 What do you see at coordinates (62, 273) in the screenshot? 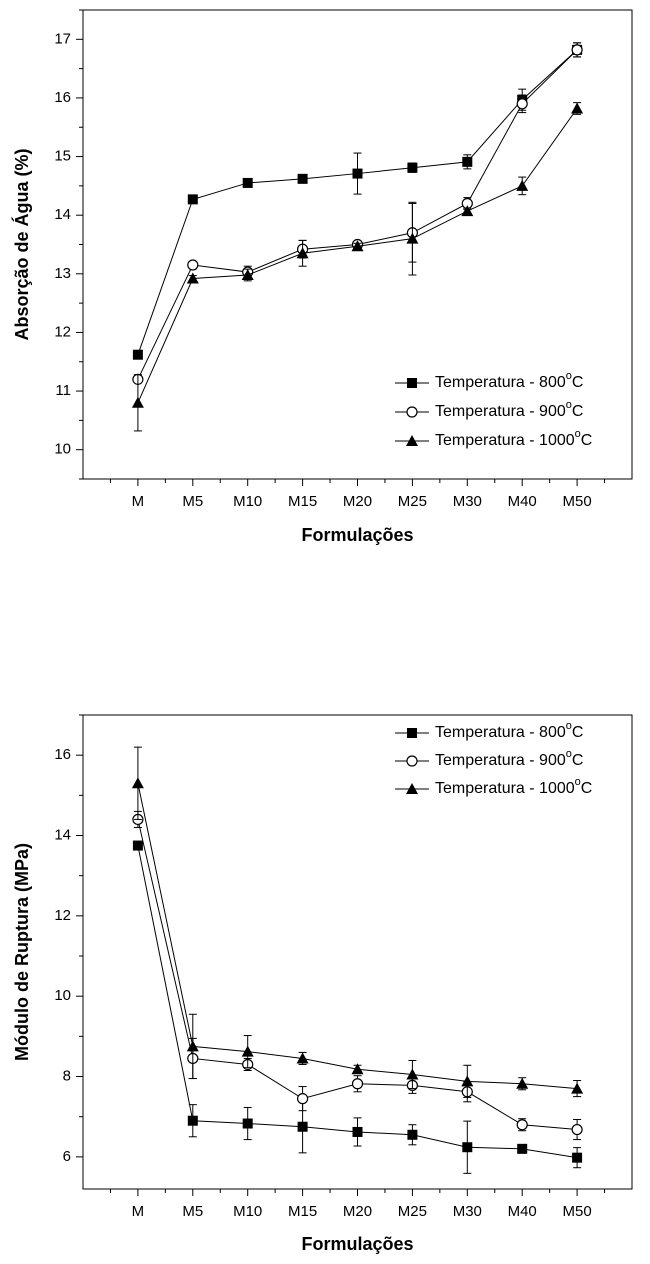
I see `y-tick-label: 13` at bounding box center [62, 273].